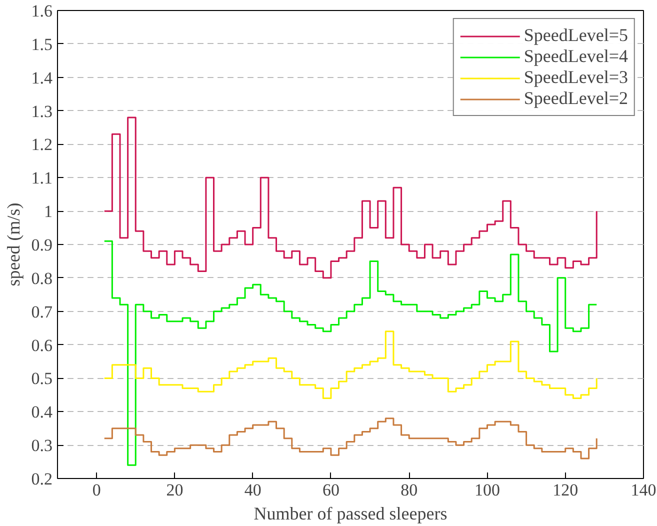 This screenshot has height=526, width=657. I want to click on x-axis-title: Number of passed sleepers, so click(351, 514).